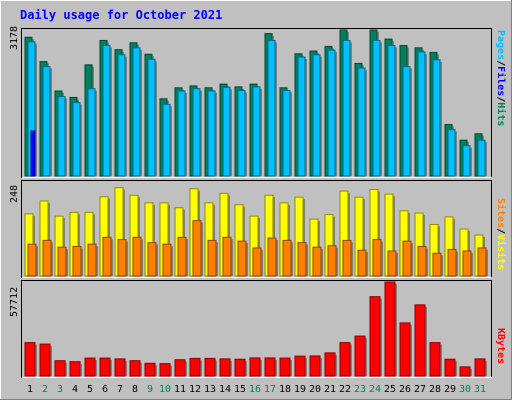  I want to click on bar-files-day-31-fill, so click(481, 158).